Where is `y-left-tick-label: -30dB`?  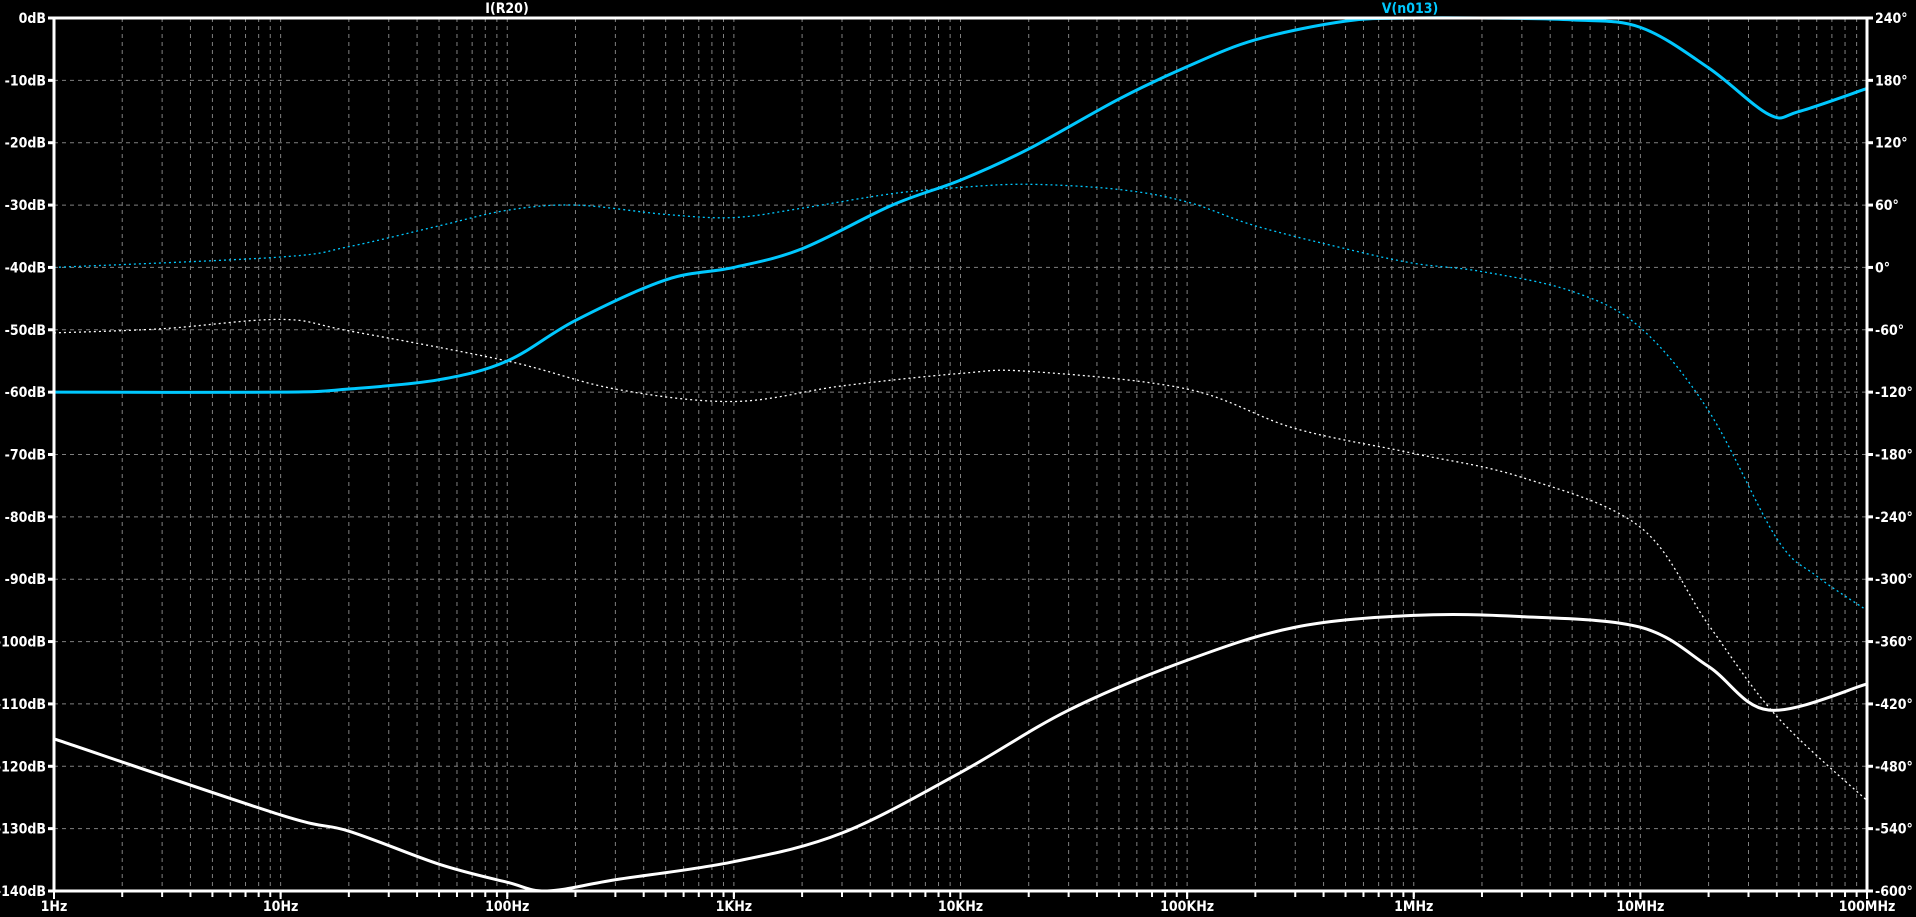 y-left-tick-label: -30dB is located at coordinates (25, 206).